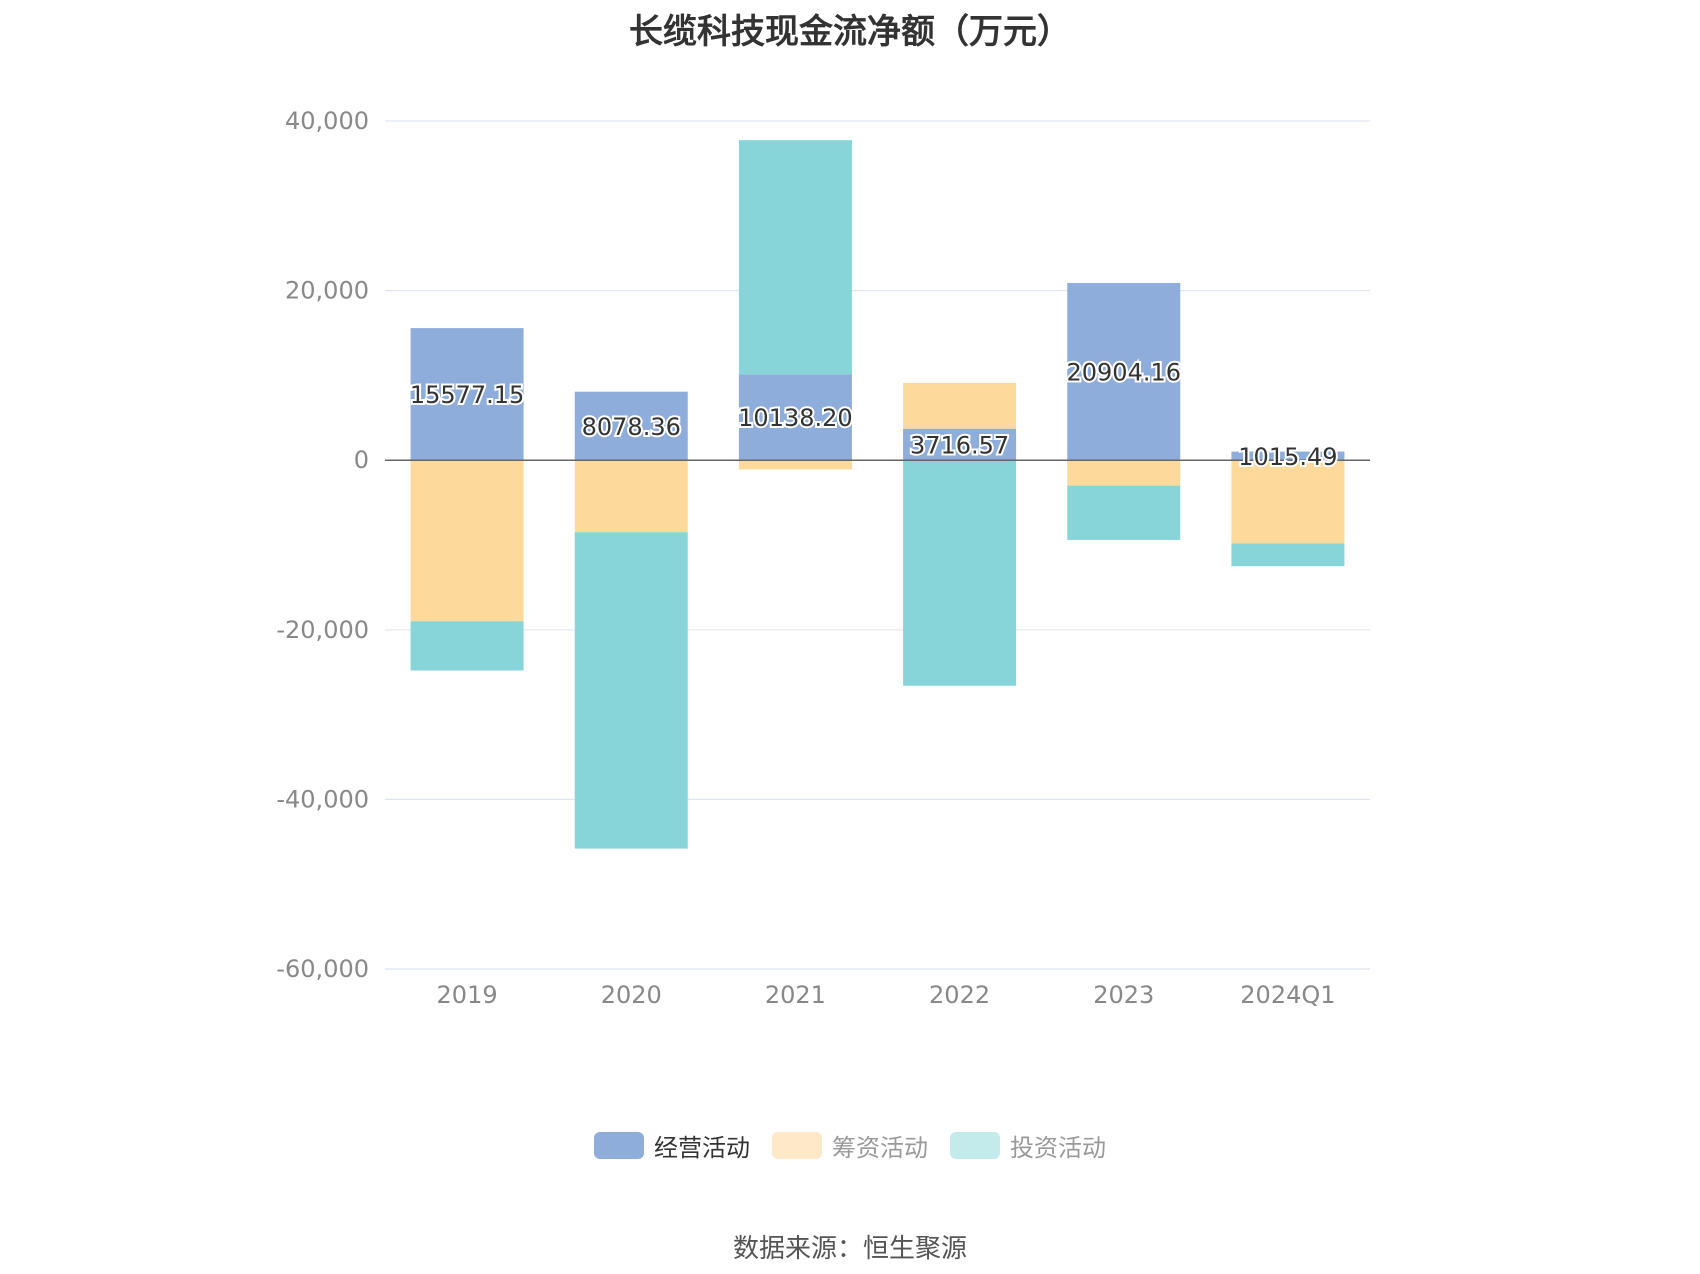 Image resolution: width=1700 pixels, height=1274 pixels. What do you see at coordinates (960, 405) in the screenshot?
I see `bar-segment-financing-2022` at bounding box center [960, 405].